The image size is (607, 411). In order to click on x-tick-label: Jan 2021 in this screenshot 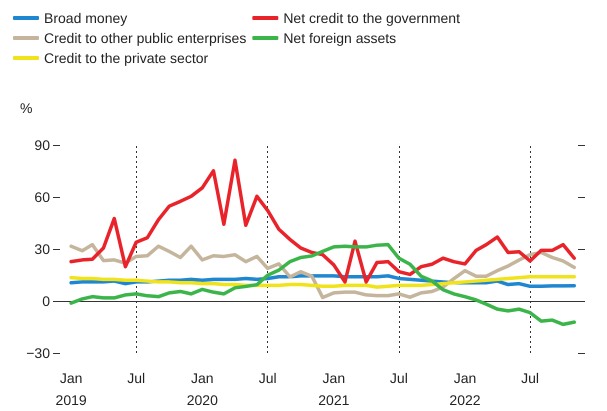, I will do `click(334, 389)`.